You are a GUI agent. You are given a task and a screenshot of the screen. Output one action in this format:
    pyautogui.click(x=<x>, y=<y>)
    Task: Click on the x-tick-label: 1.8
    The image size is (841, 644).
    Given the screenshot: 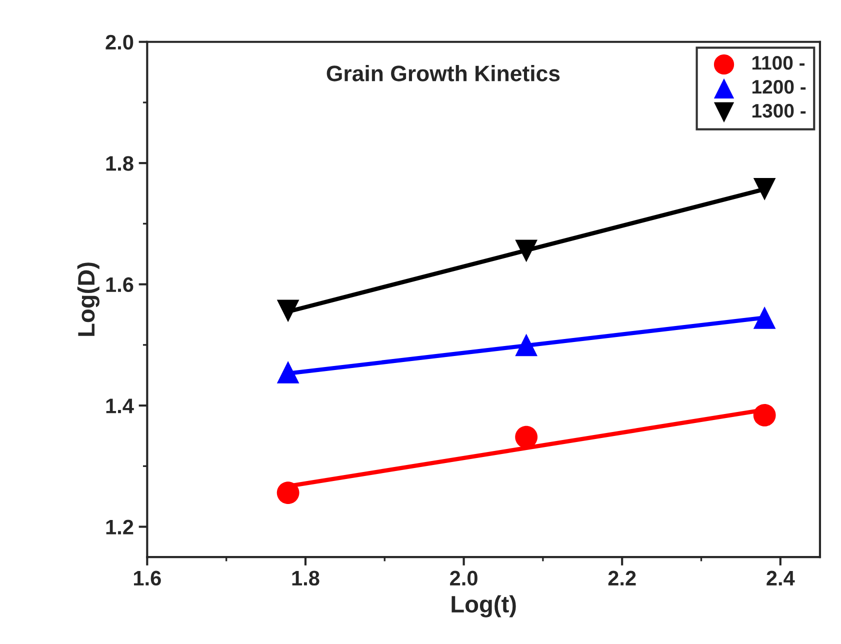 What is the action you would take?
    pyautogui.click(x=306, y=578)
    